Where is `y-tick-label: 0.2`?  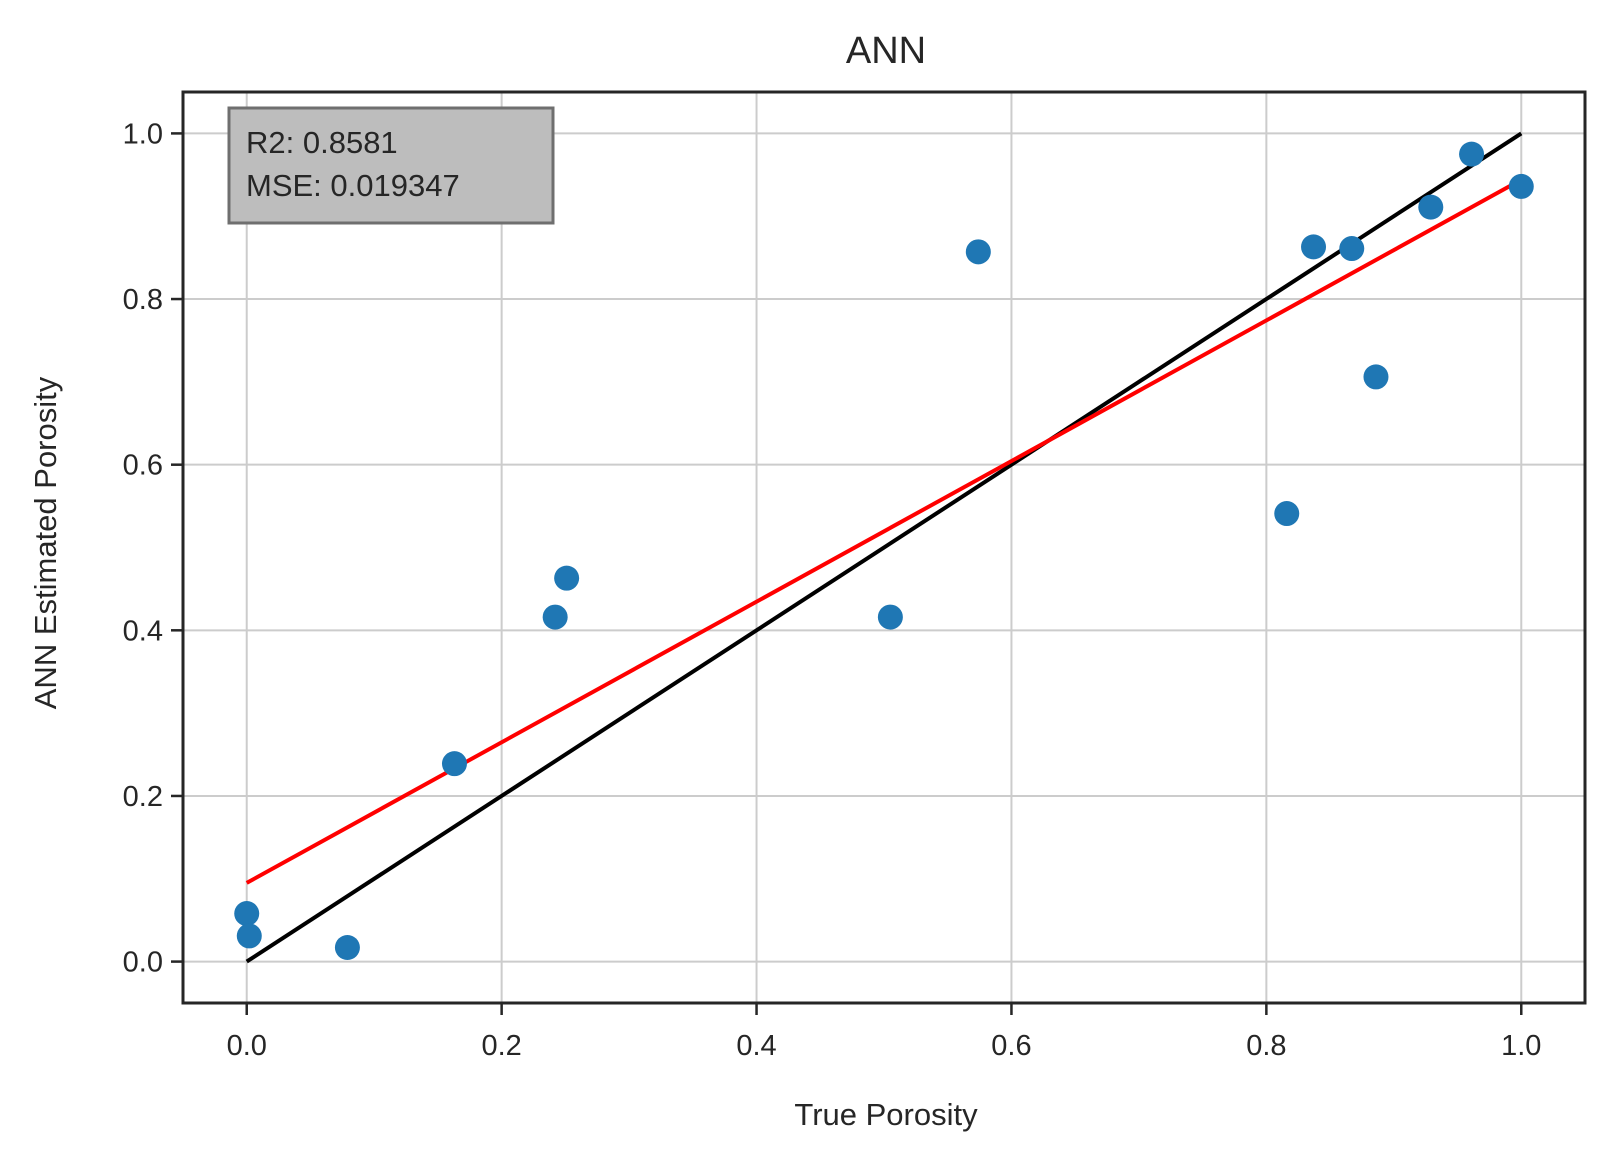 y-tick-label: 0.2 is located at coordinates (143, 797).